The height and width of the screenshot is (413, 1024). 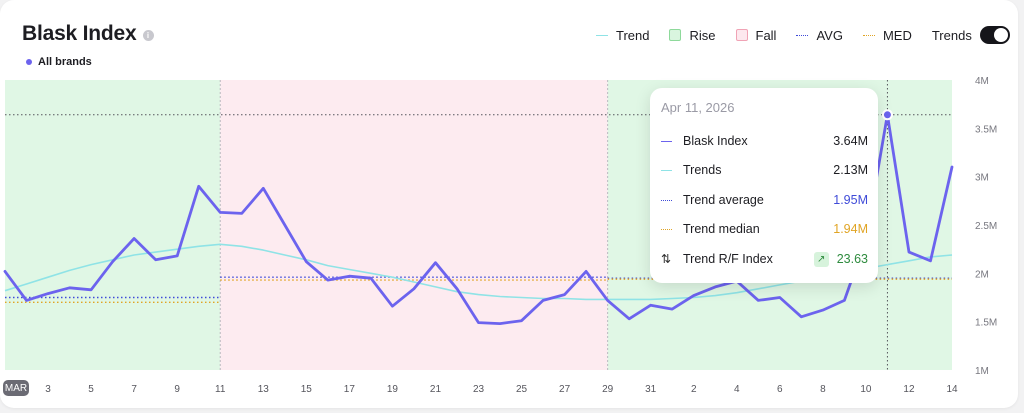 What do you see at coordinates (887, 115) in the screenshot?
I see `hover-point` at bounding box center [887, 115].